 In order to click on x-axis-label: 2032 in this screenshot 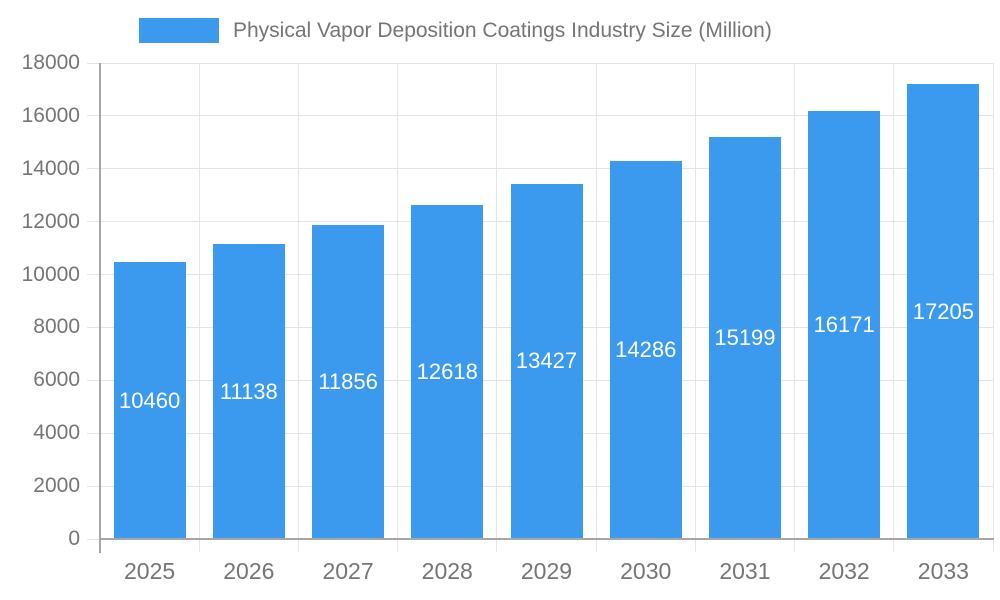, I will do `click(844, 571)`.